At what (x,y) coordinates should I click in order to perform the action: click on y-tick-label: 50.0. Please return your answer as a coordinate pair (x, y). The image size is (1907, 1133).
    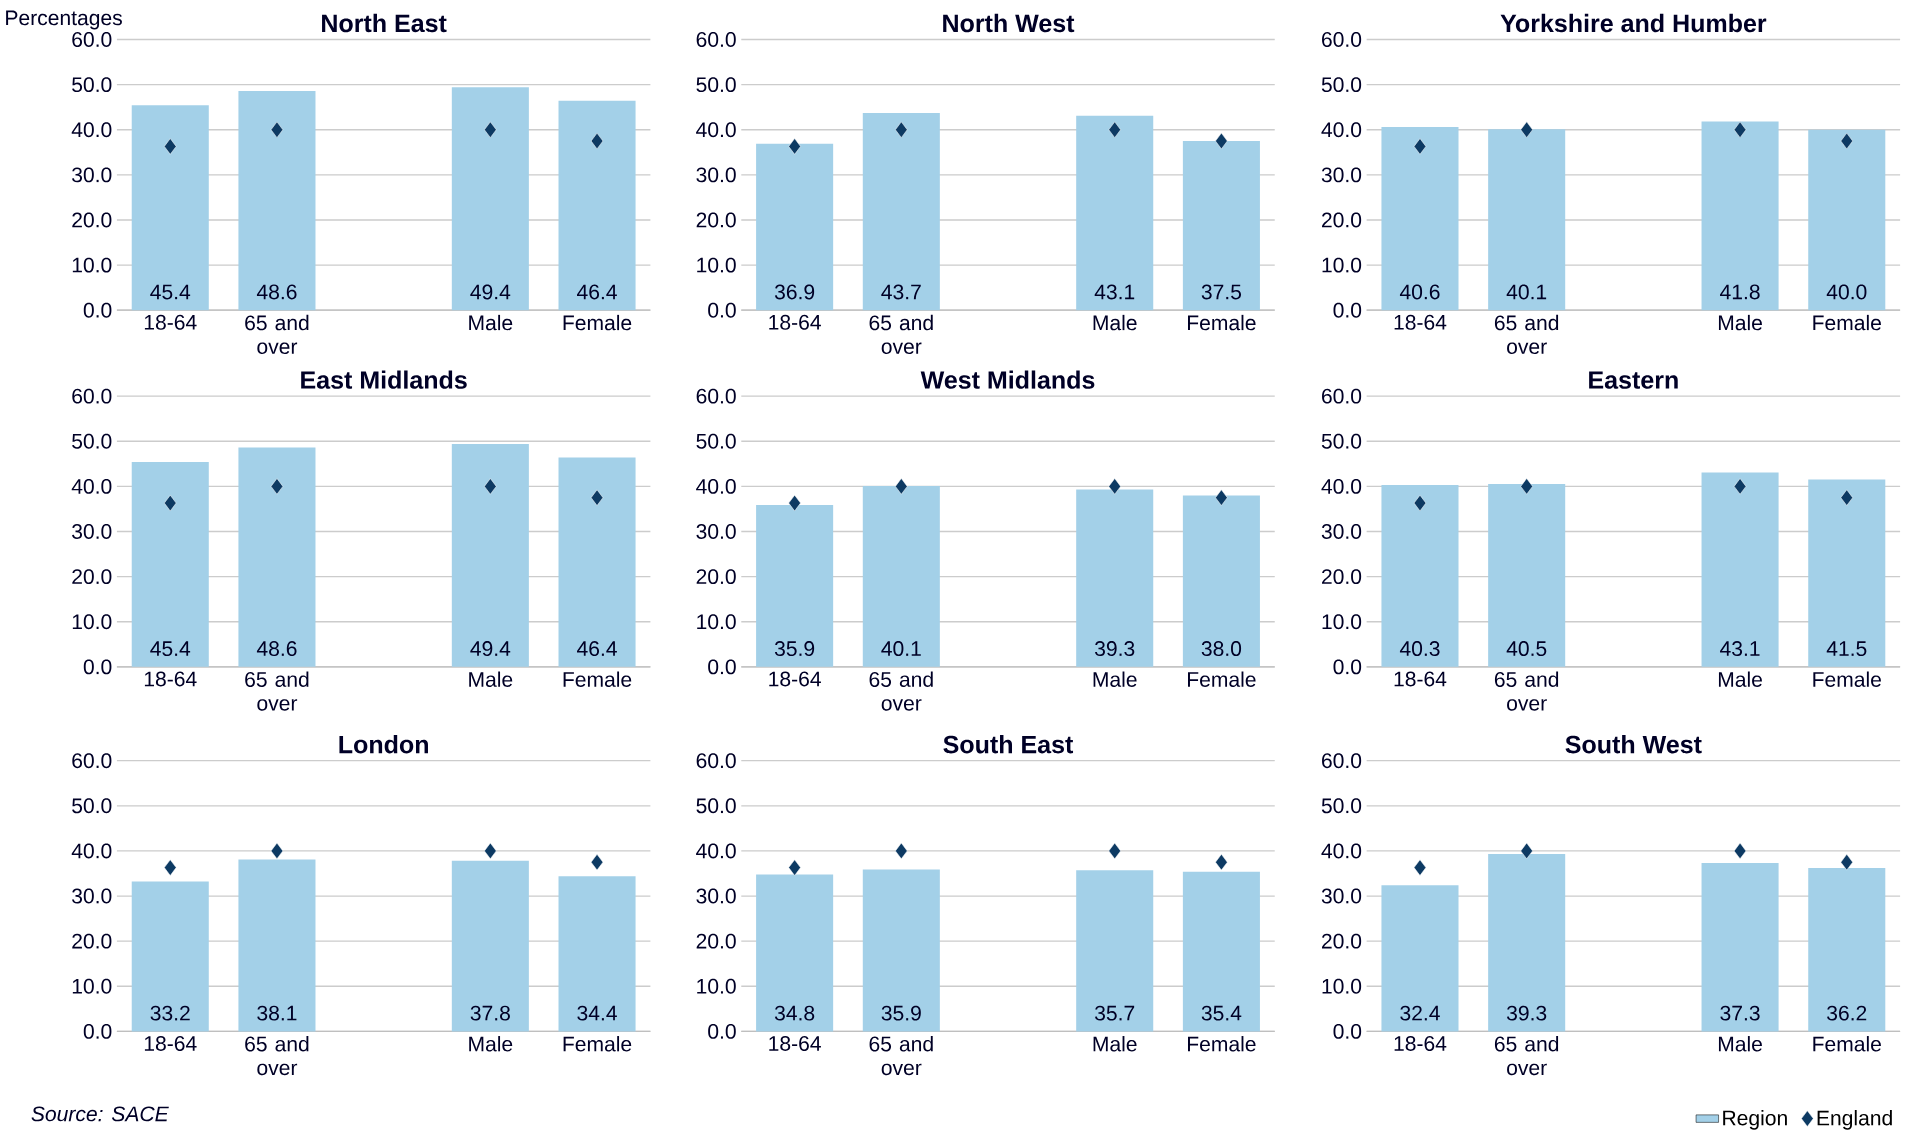
    Looking at the image, I should click on (1341, 806).